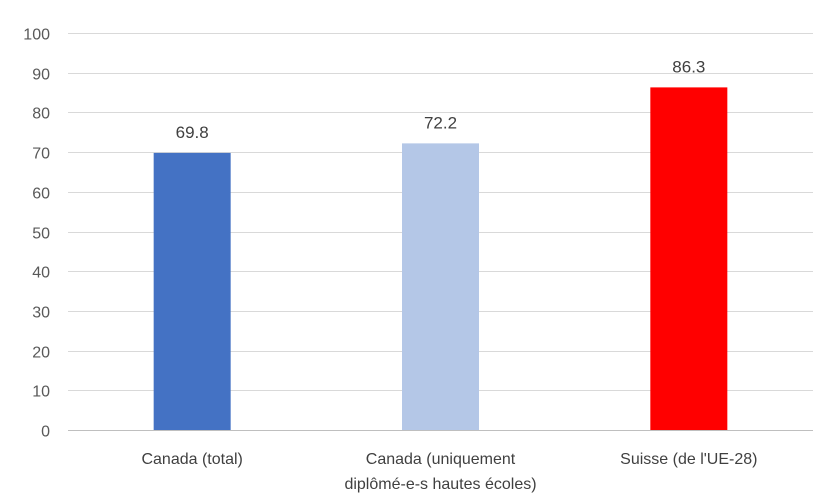 This screenshot has width=833, height=503. Describe the element at coordinates (41, 234) in the screenshot. I see `y-tick-label: 50` at that location.